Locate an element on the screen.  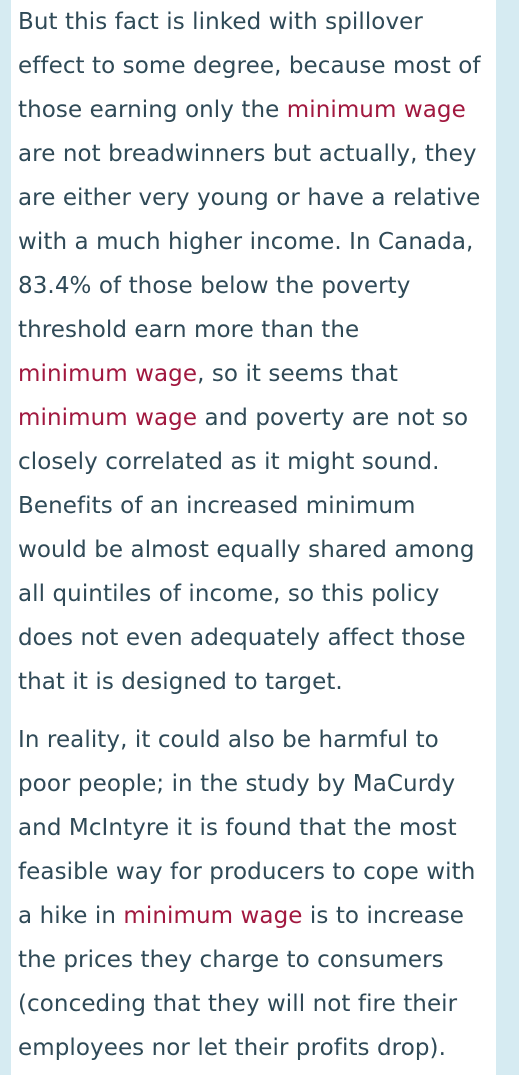
text-fragment: poor people; in the study by MaCurdy is located at coordinates (237, 784).